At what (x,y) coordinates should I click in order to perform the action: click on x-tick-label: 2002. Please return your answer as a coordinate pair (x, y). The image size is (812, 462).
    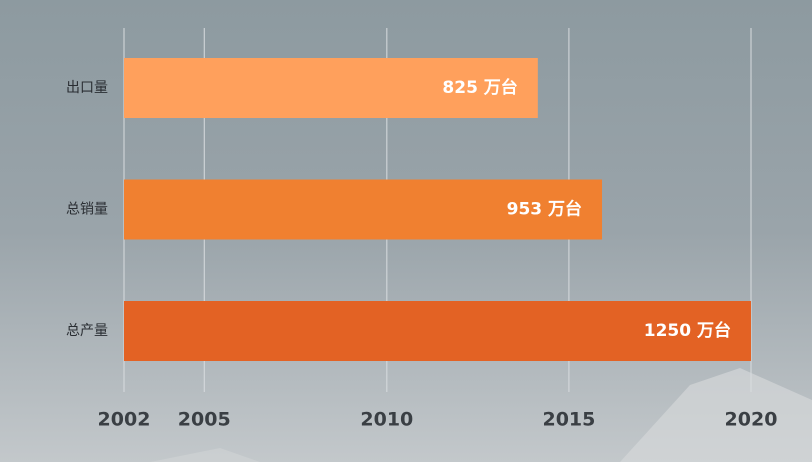
    Looking at the image, I should click on (124, 420).